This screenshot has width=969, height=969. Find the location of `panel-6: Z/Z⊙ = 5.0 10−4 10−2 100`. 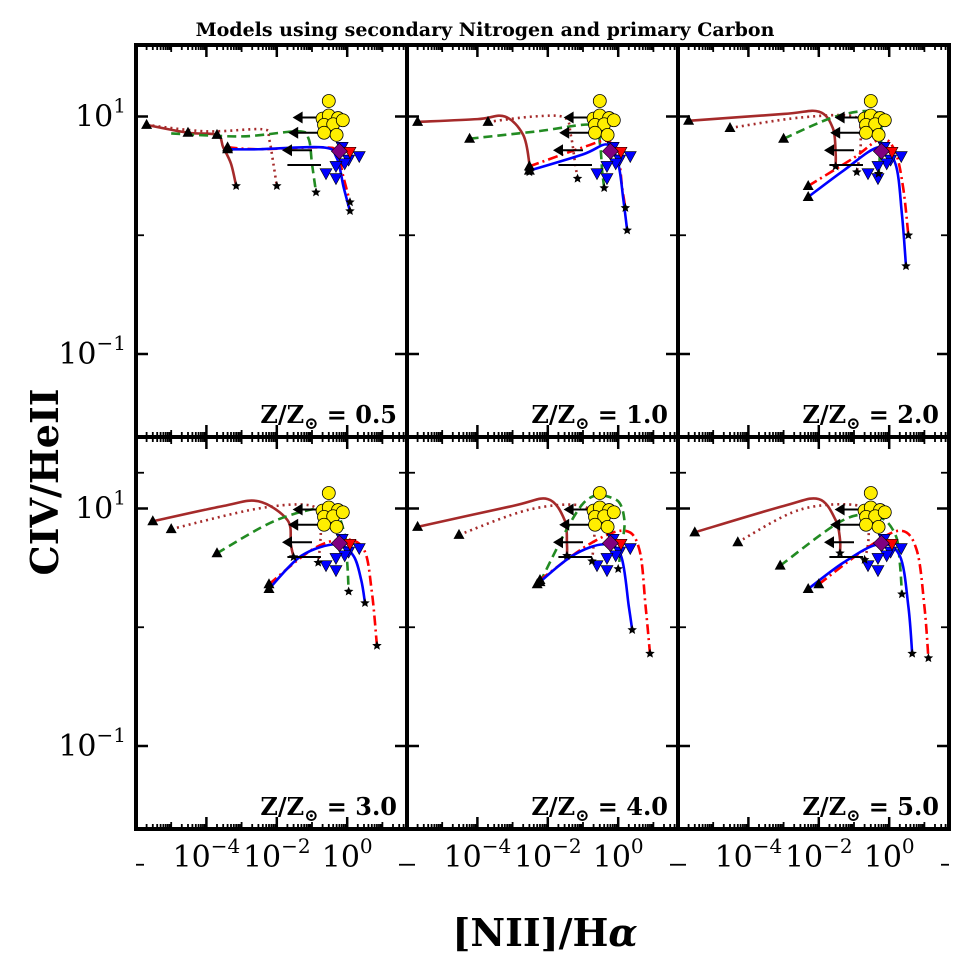

panel-6: Z/Z⊙ = 5.0 10−4 10−2 100 is located at coordinates (813, 655).